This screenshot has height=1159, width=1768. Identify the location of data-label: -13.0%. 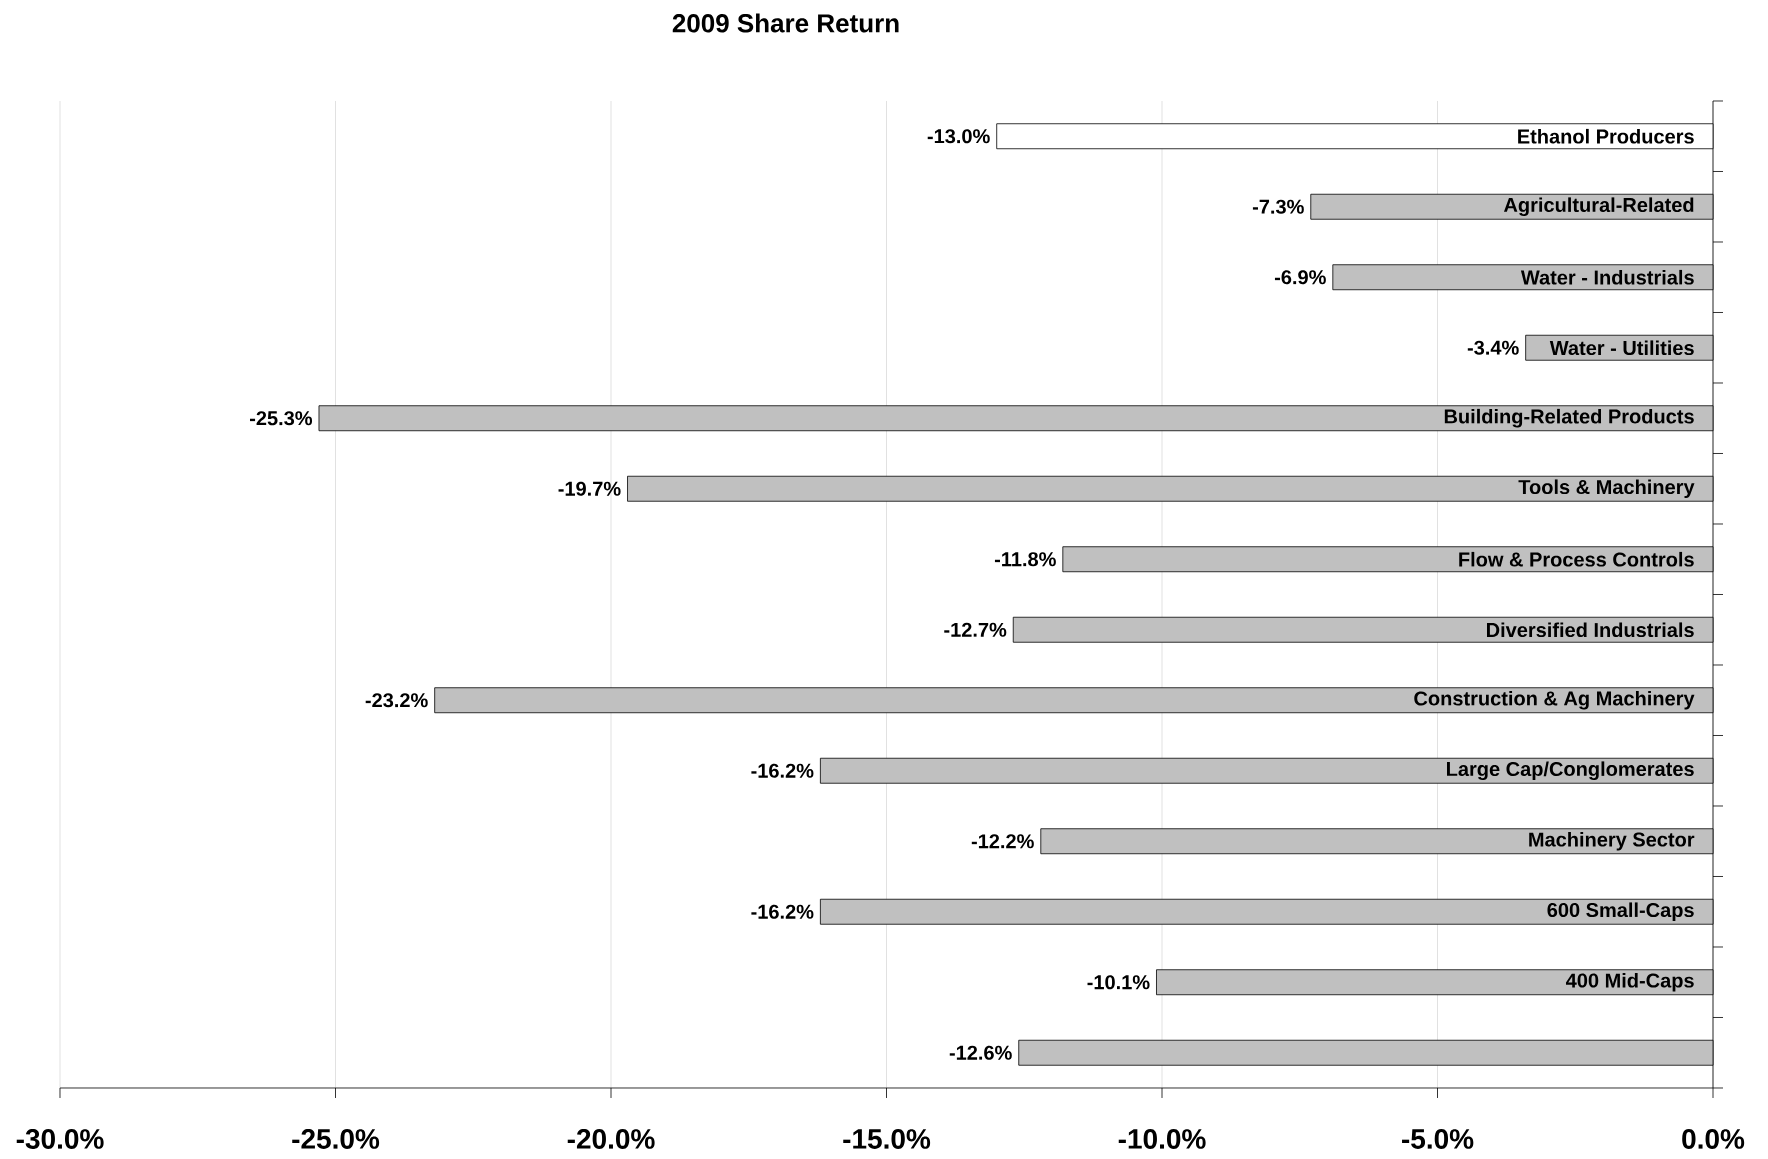
(958, 136).